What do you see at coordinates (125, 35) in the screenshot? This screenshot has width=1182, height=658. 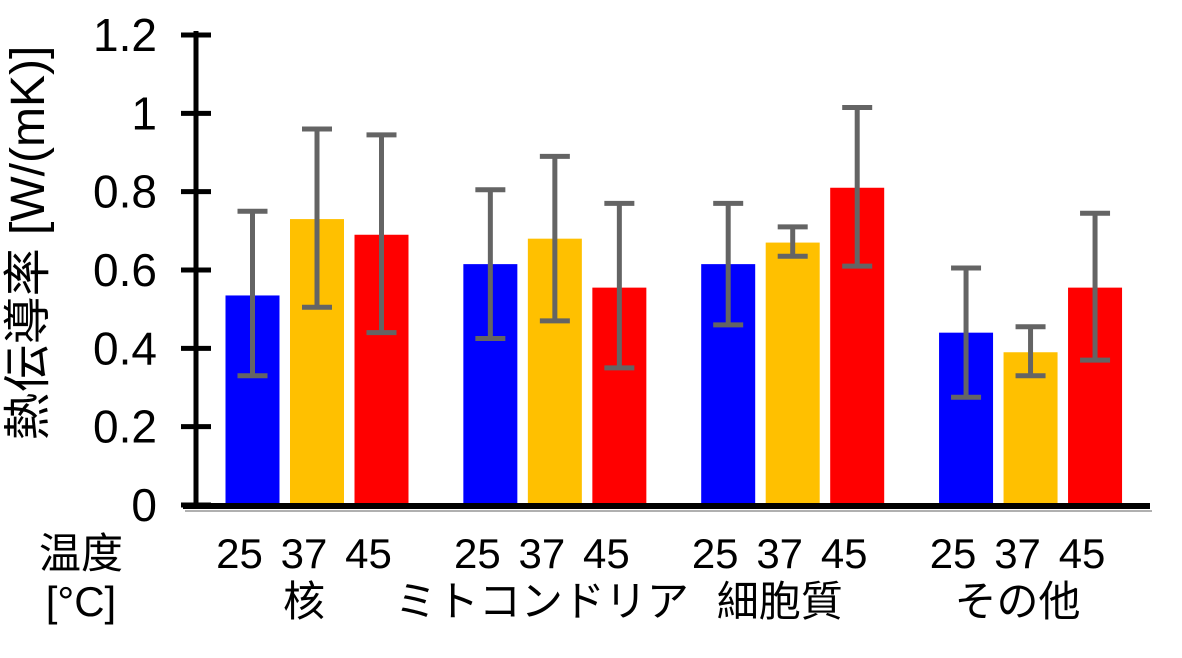 I see `y-tick-label-1.2: 1.2` at bounding box center [125, 35].